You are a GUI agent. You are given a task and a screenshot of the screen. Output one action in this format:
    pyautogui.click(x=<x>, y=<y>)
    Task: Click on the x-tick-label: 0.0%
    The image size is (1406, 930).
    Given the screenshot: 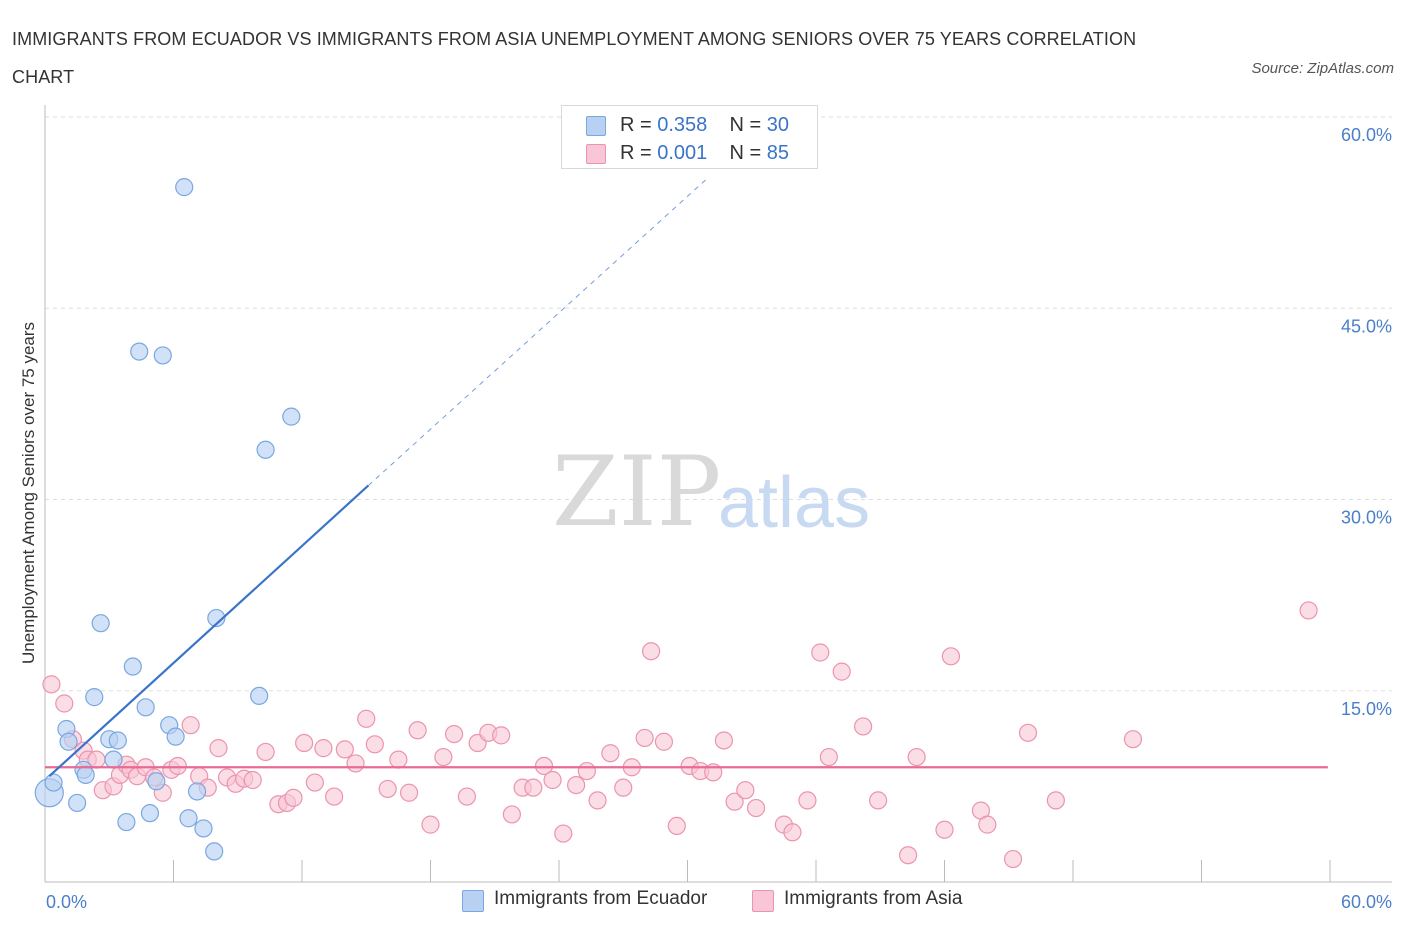 What is the action you would take?
    pyautogui.click(x=66, y=902)
    